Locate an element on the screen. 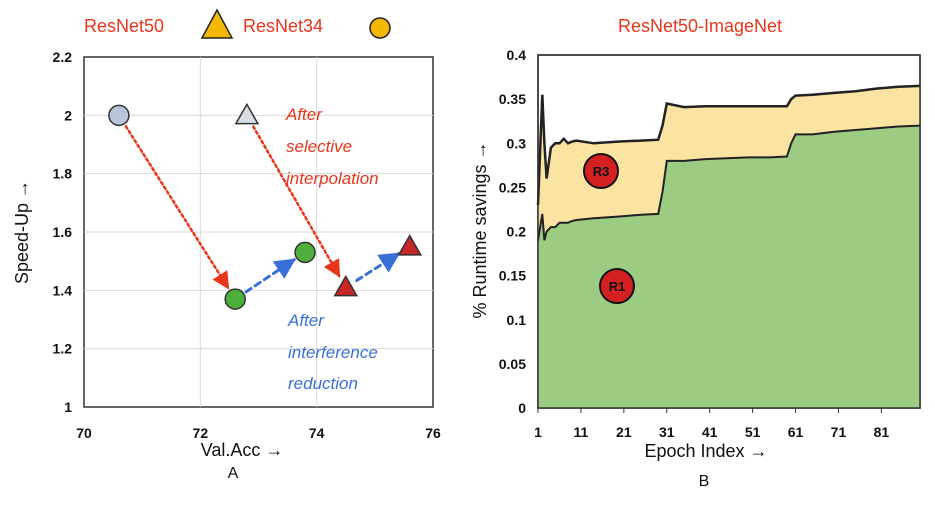 This screenshot has width=935, height=506. region-badge-r1-circle is located at coordinates (617, 286).